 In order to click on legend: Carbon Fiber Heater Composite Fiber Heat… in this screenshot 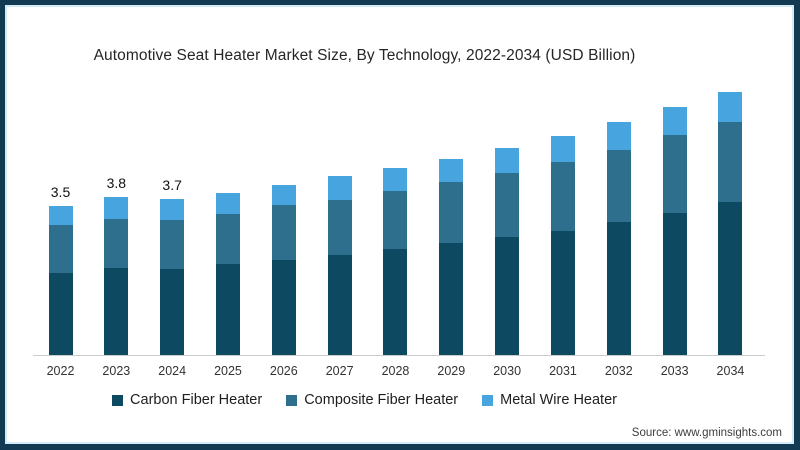, I will do `click(382, 400)`.